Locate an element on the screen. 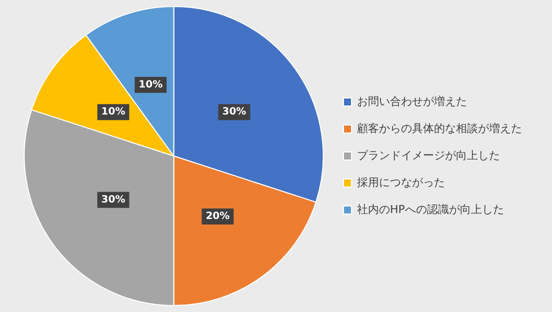  legend-label: 採用につながった is located at coordinates (401, 182).